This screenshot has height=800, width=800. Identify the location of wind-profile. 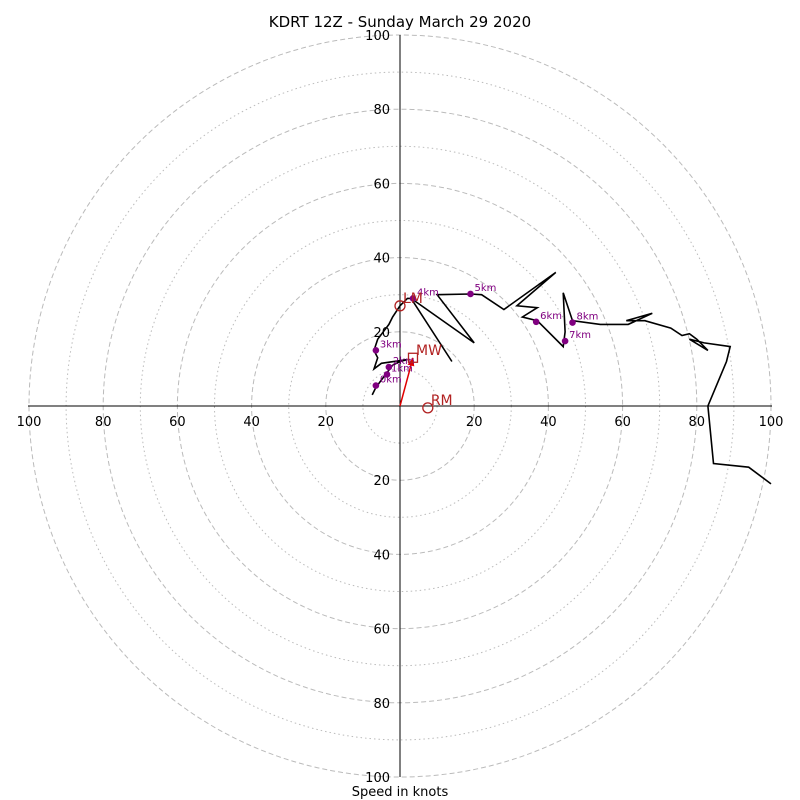
(571, 378).